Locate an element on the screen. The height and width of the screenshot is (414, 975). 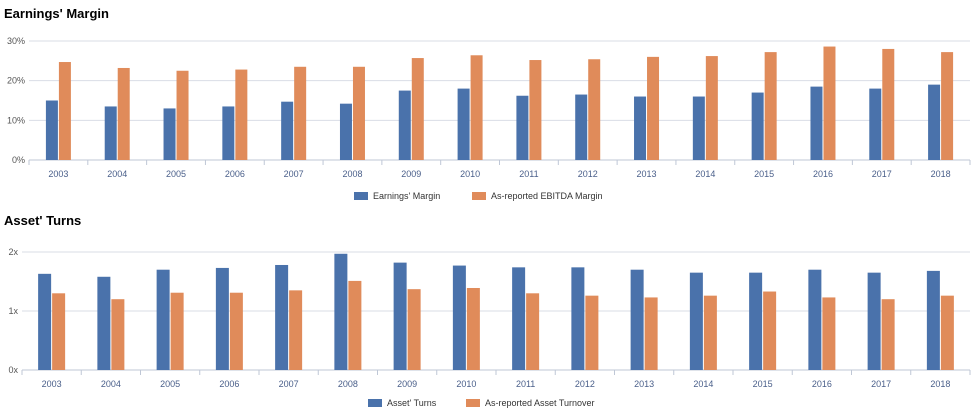
y-tick-label: 10% is located at coordinates (16, 120).